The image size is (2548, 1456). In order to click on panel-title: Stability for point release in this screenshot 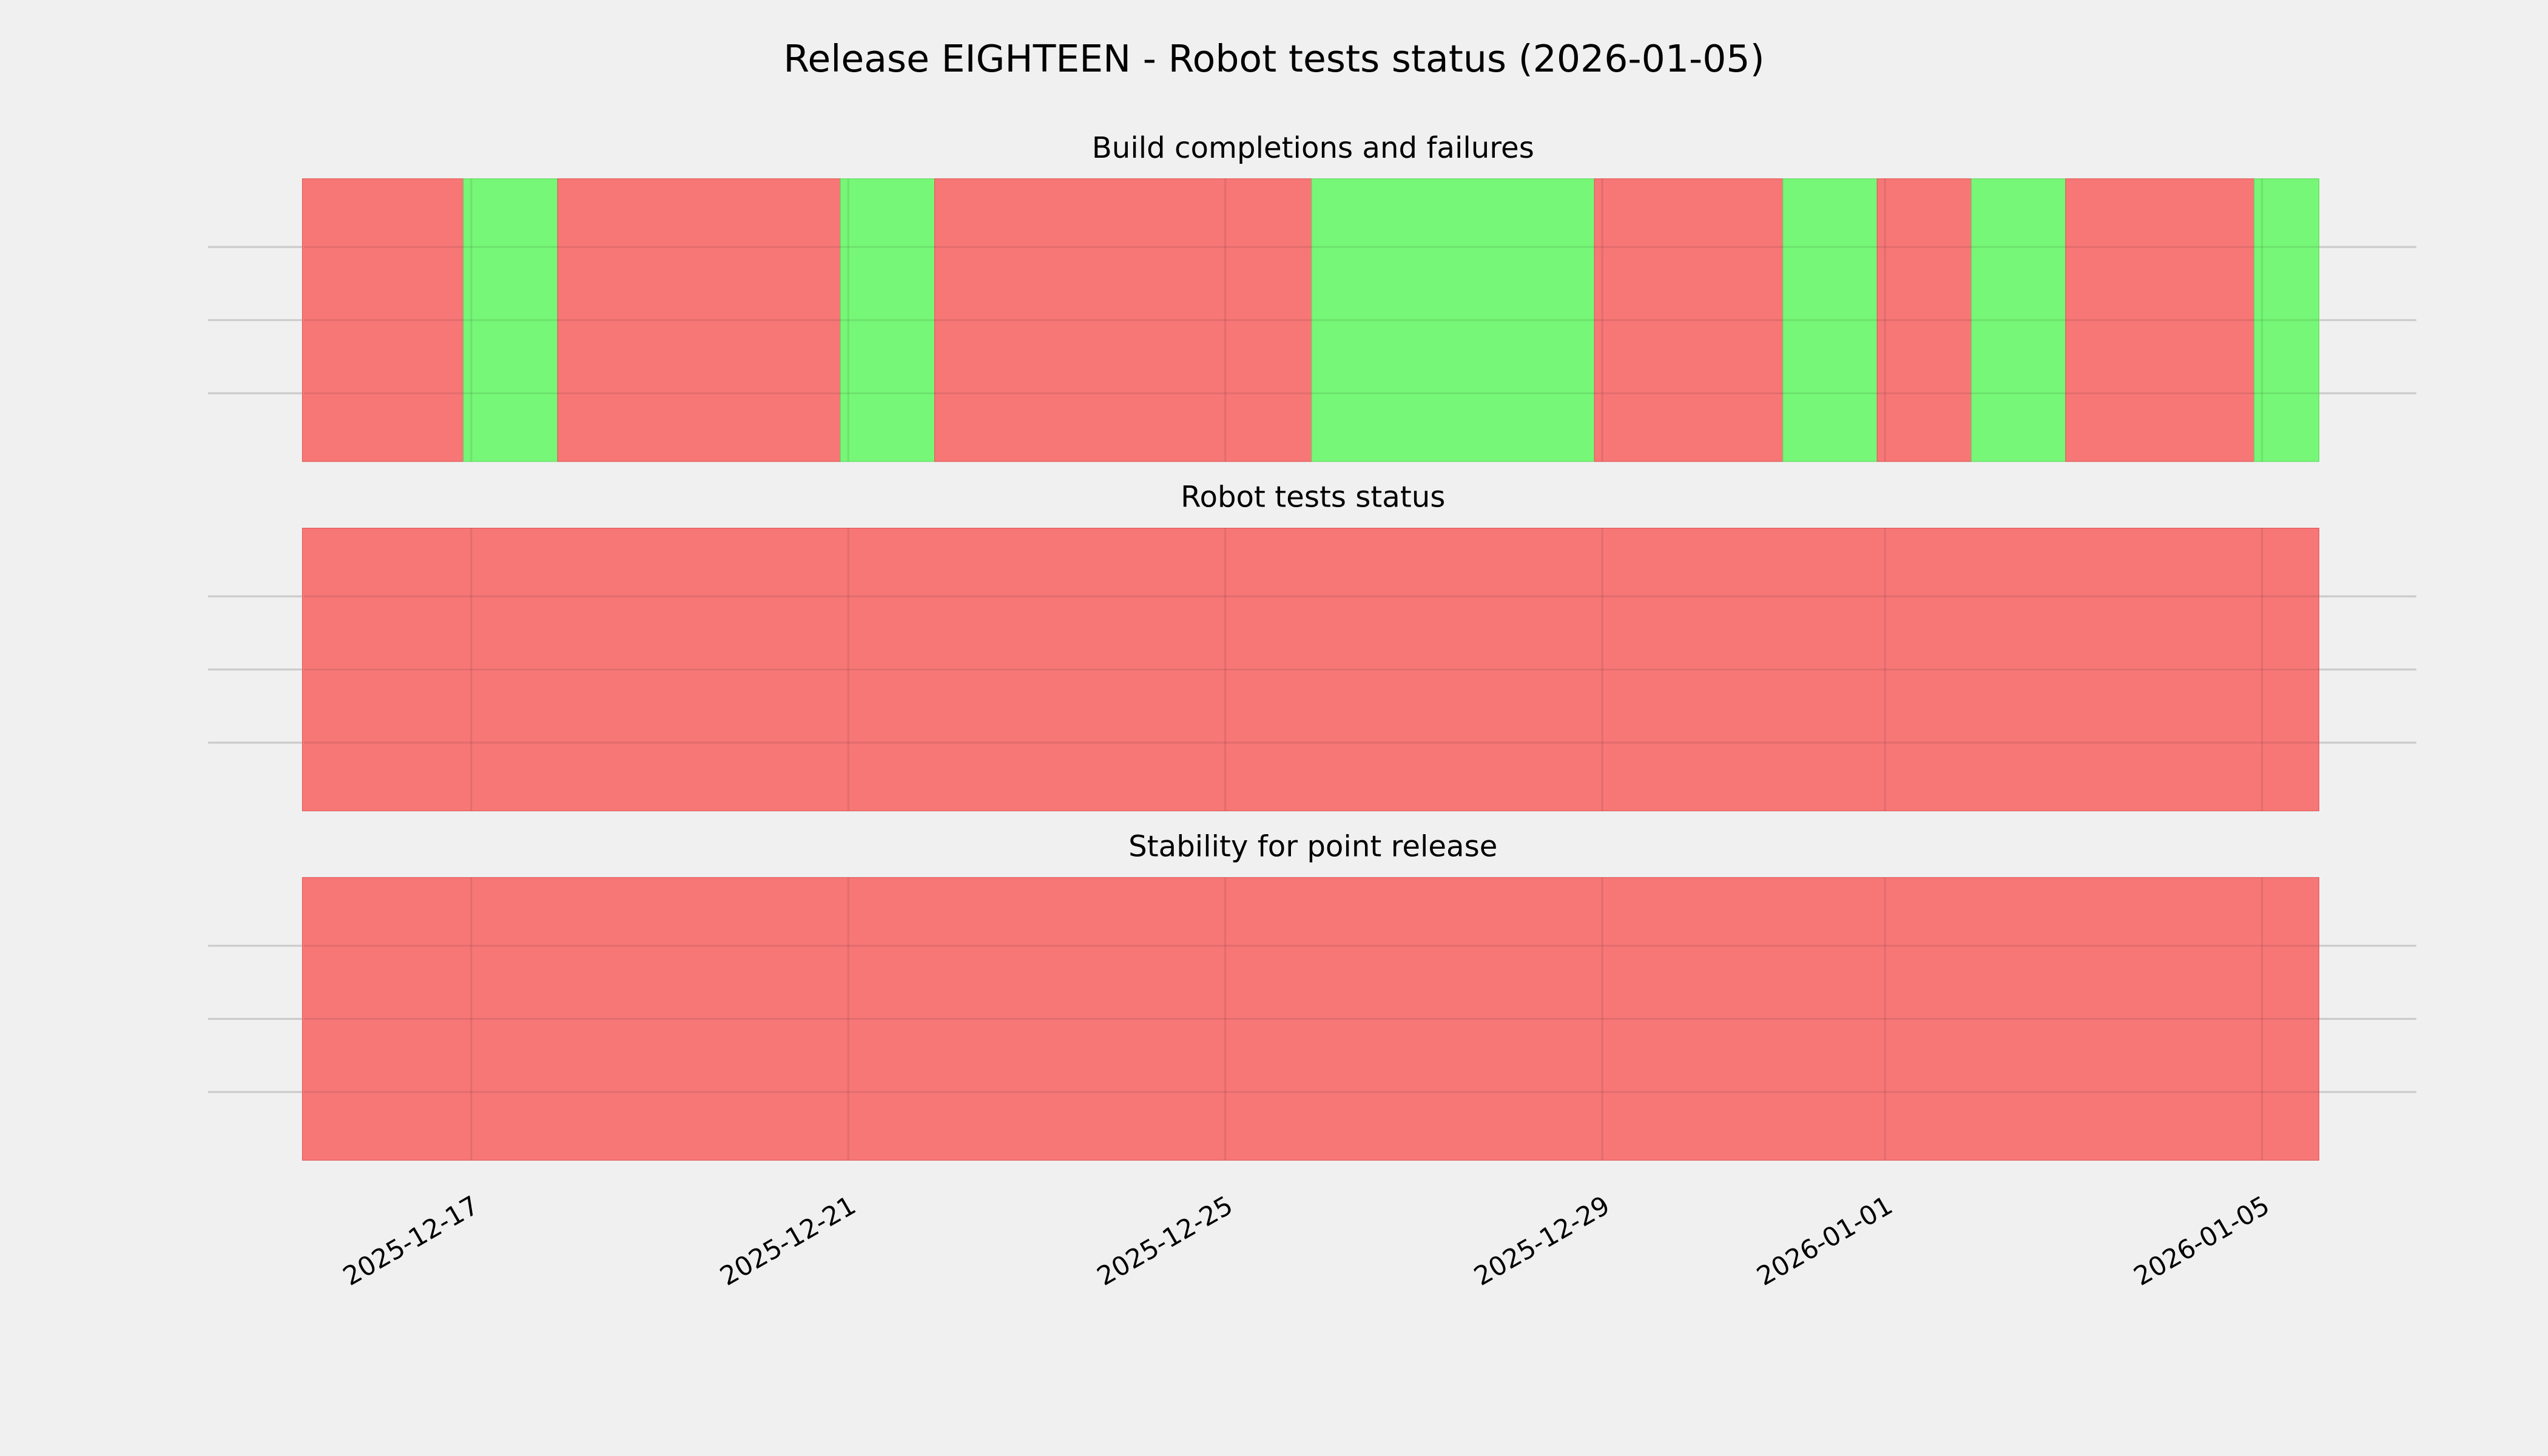, I will do `click(1312, 847)`.